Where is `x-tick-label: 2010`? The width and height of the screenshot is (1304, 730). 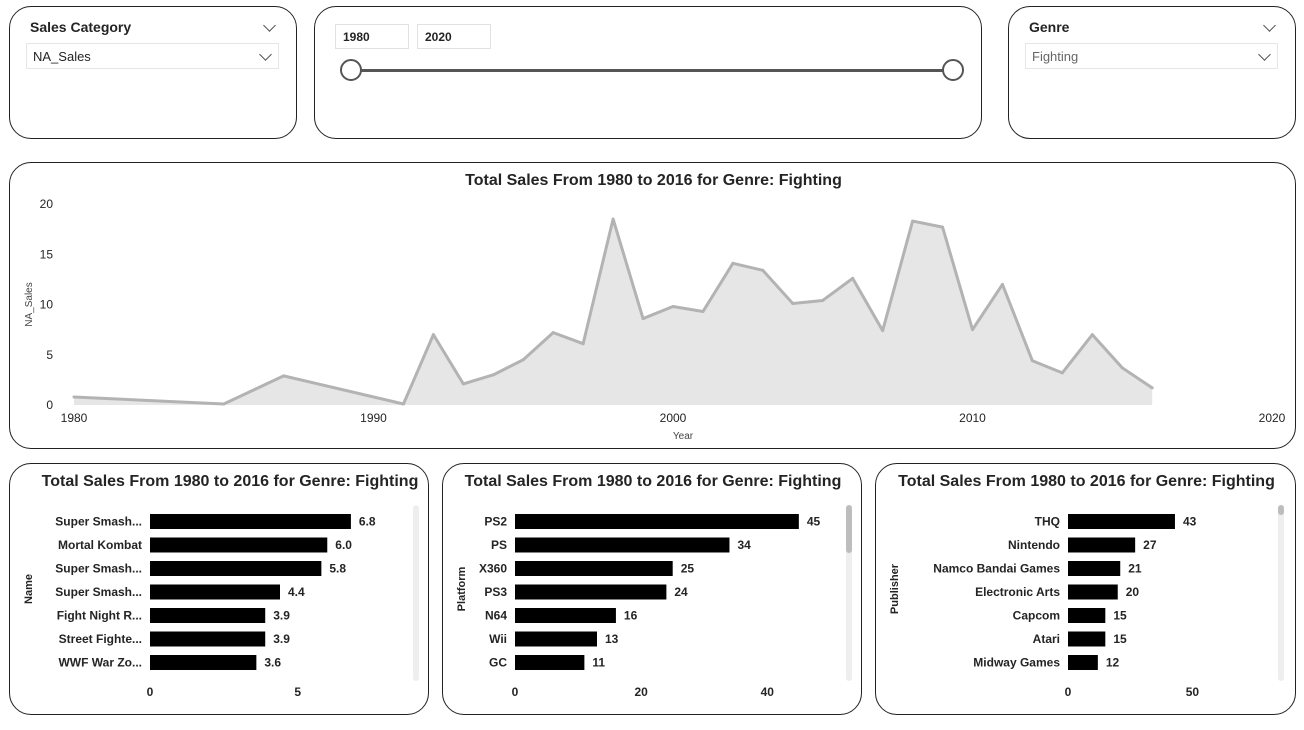
x-tick-label: 2010 is located at coordinates (972, 418).